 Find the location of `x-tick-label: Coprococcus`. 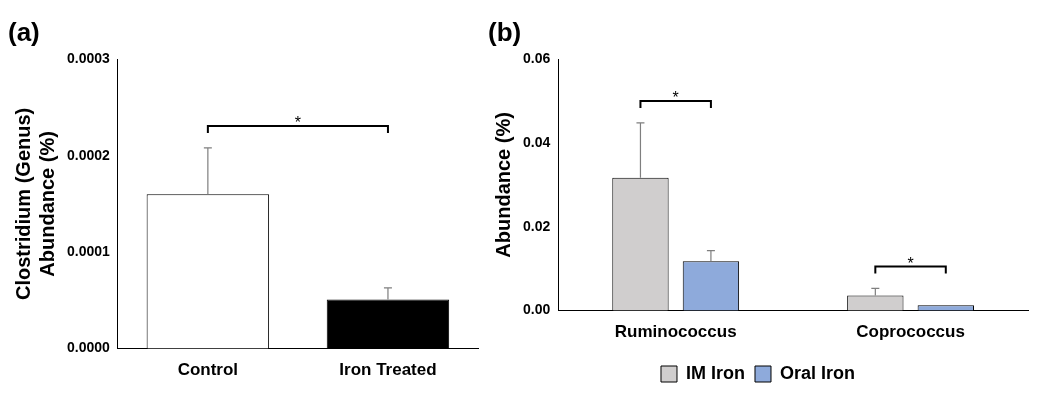

x-tick-label: Coprococcus is located at coordinates (910, 332).